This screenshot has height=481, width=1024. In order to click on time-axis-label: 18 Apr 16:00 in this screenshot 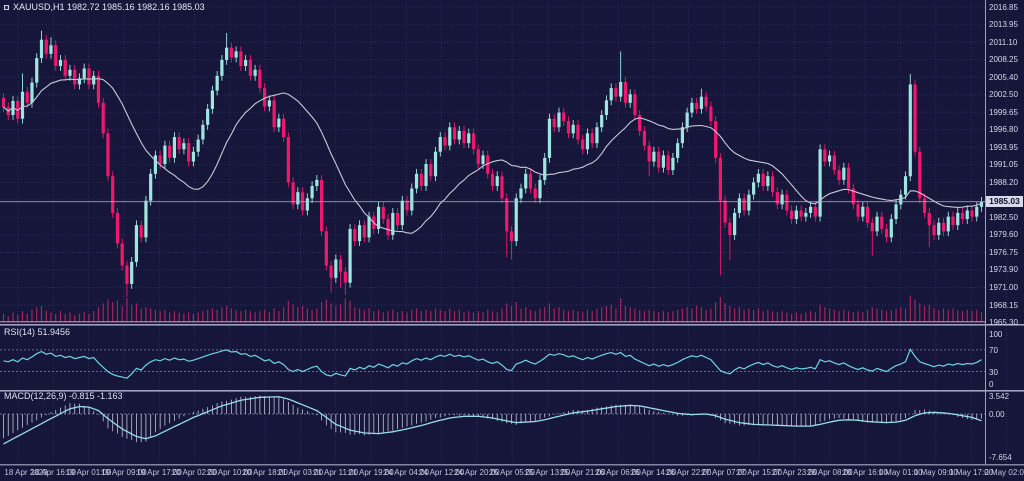, I will do `click(53, 472)`.